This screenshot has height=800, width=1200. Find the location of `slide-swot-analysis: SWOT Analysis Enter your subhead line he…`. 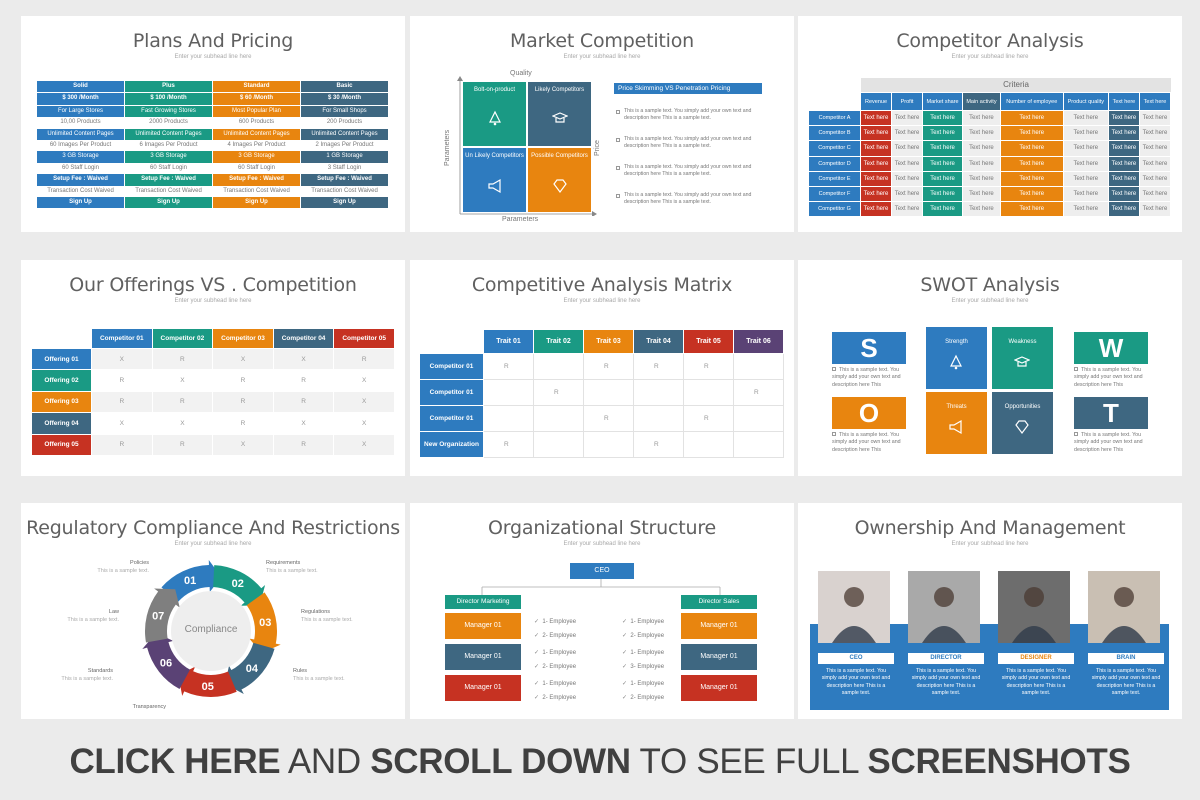

slide-swot-analysis: SWOT Analysis Enter your subhead line he… is located at coordinates (990, 368).